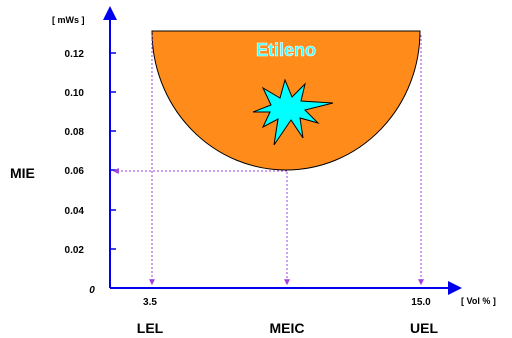 This screenshot has height=338, width=512. Describe the element at coordinates (75, 211) in the screenshot. I see `y-tick-label: 0.04` at that location.